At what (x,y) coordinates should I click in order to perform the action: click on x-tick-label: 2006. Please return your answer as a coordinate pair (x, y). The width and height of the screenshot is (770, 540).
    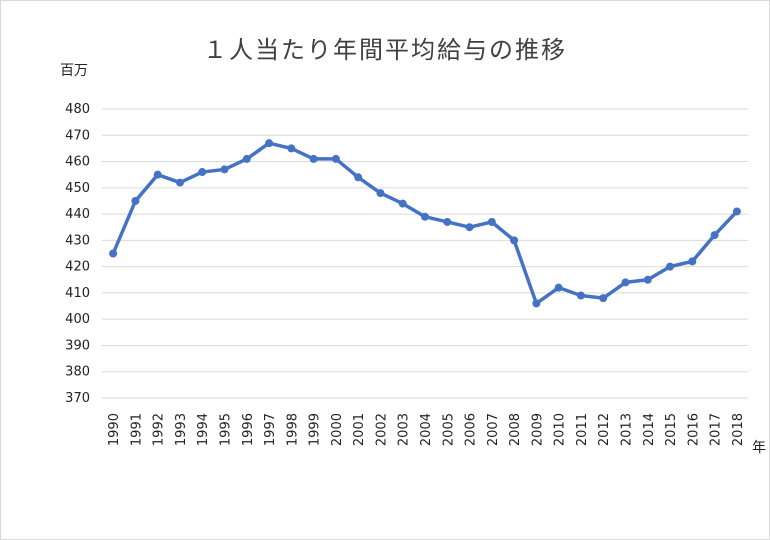
    Looking at the image, I should click on (471, 429).